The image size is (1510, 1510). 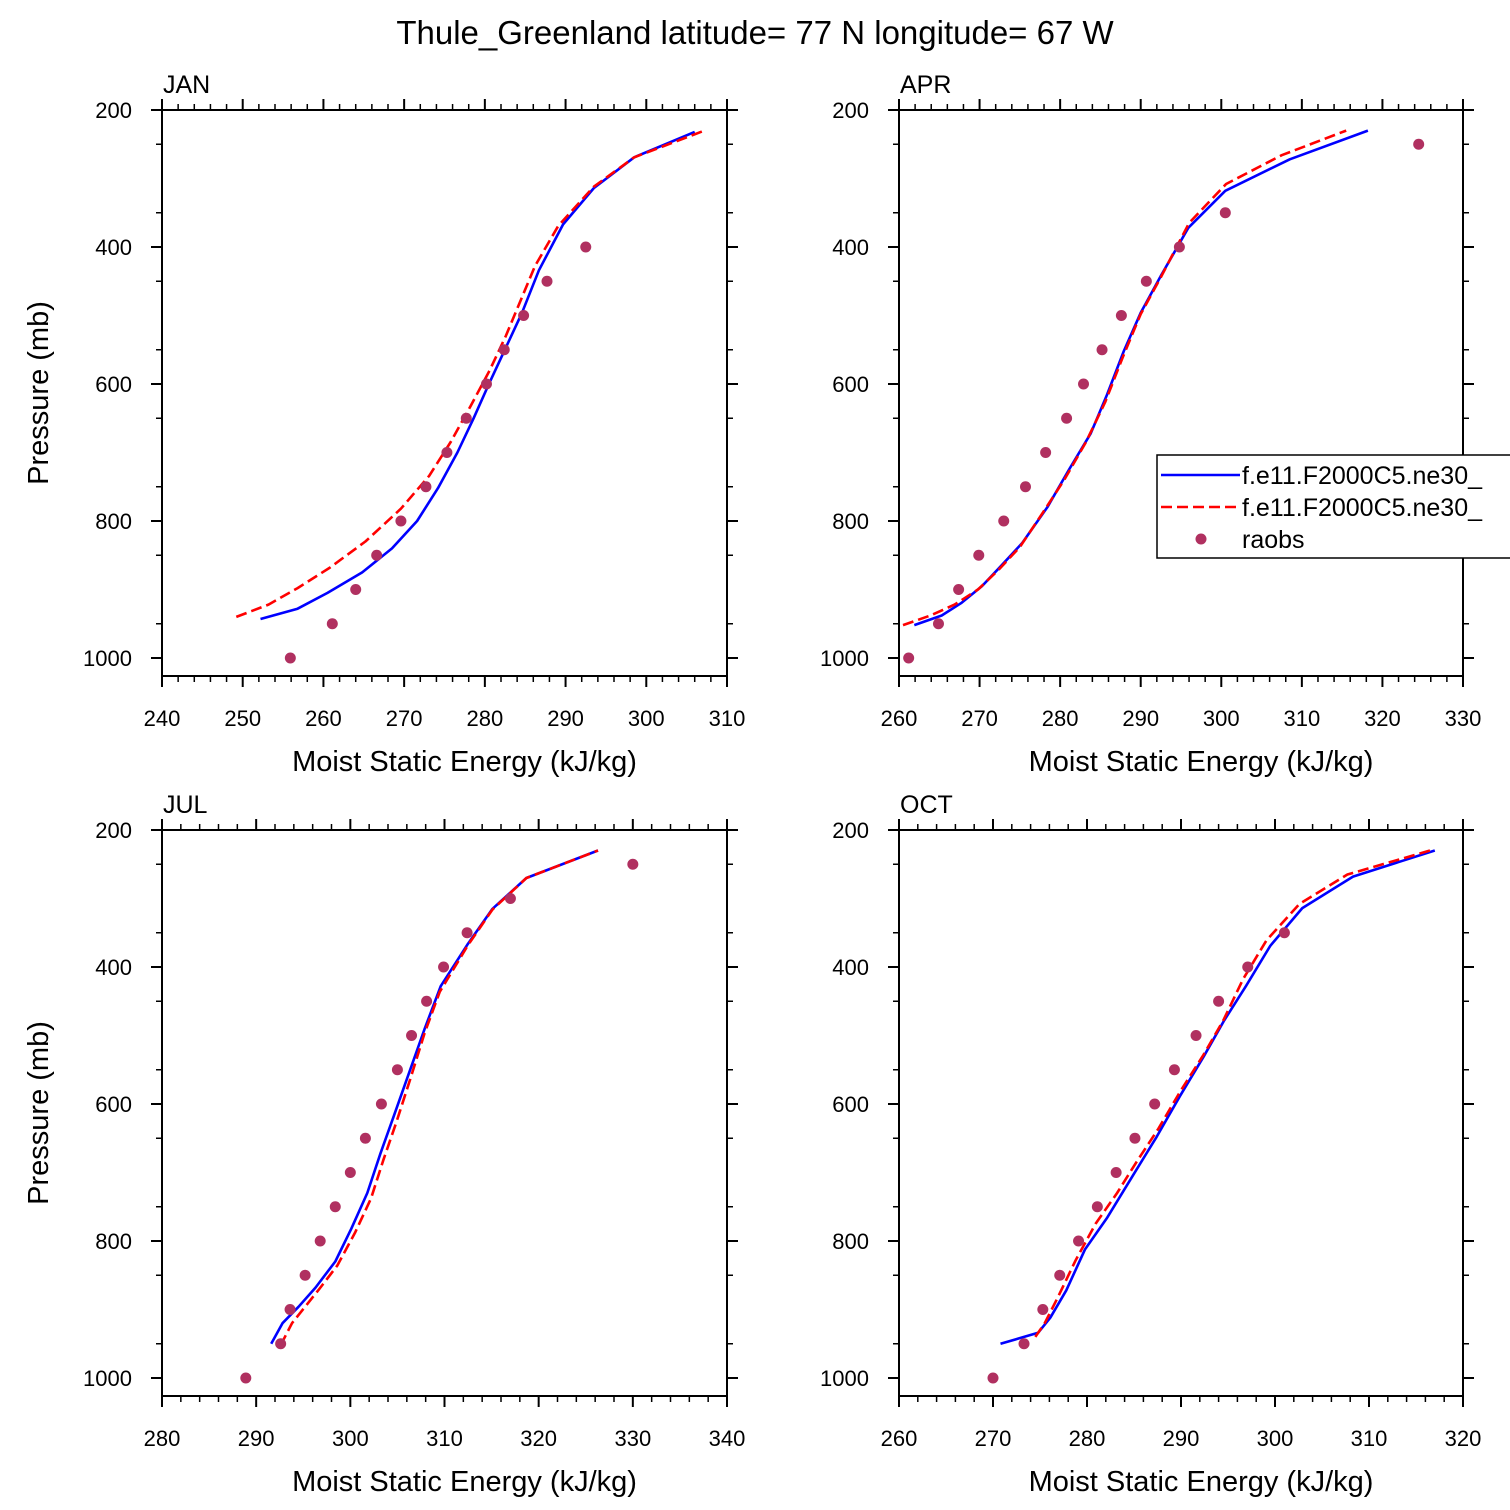 I want to click on x-tick-label: 240, so click(x=162, y=718).